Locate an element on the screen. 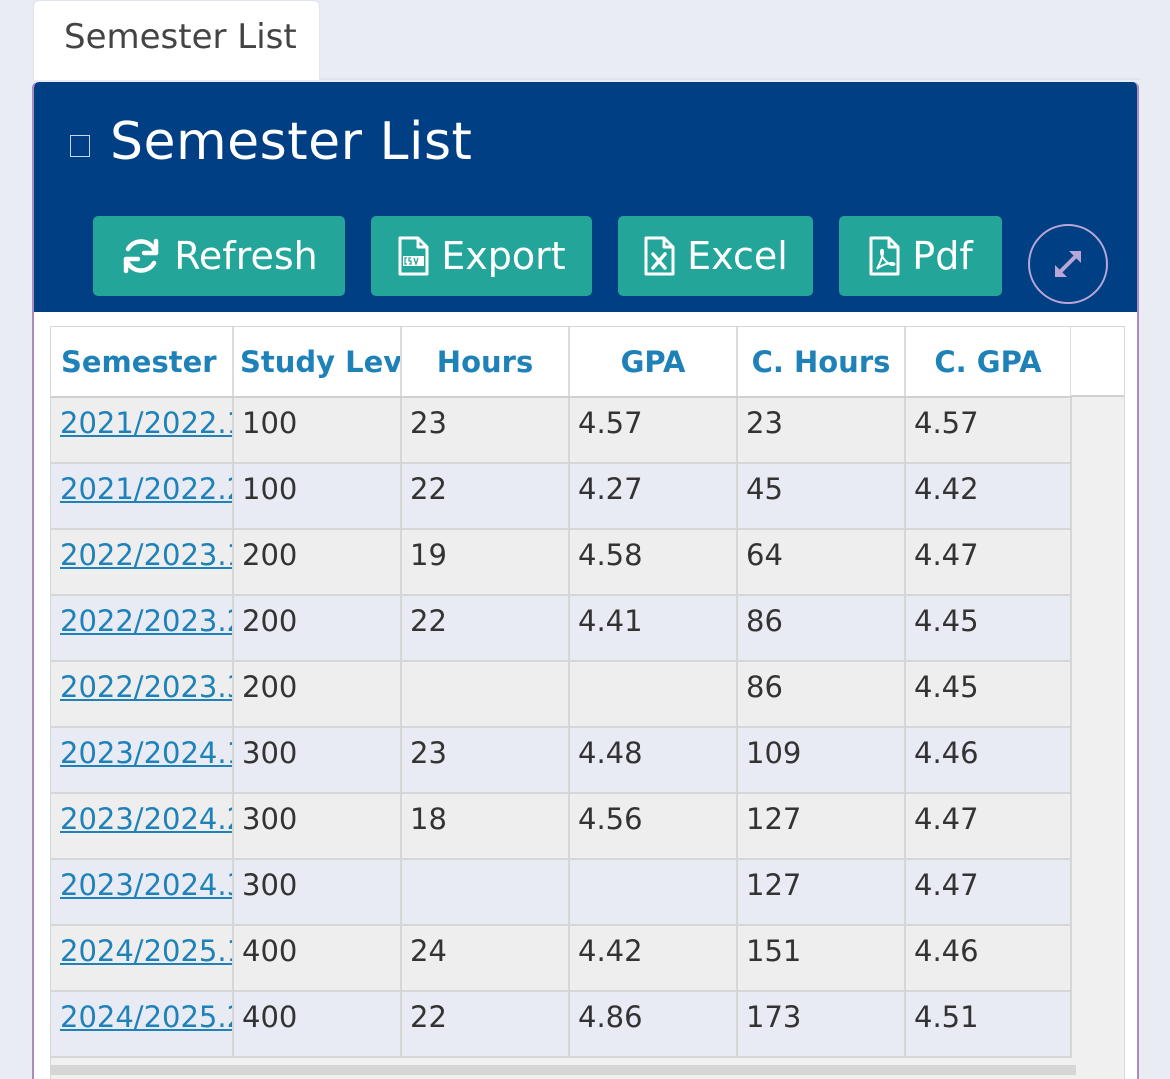  tab-semester-list: Semester List is located at coordinates (176, 40).